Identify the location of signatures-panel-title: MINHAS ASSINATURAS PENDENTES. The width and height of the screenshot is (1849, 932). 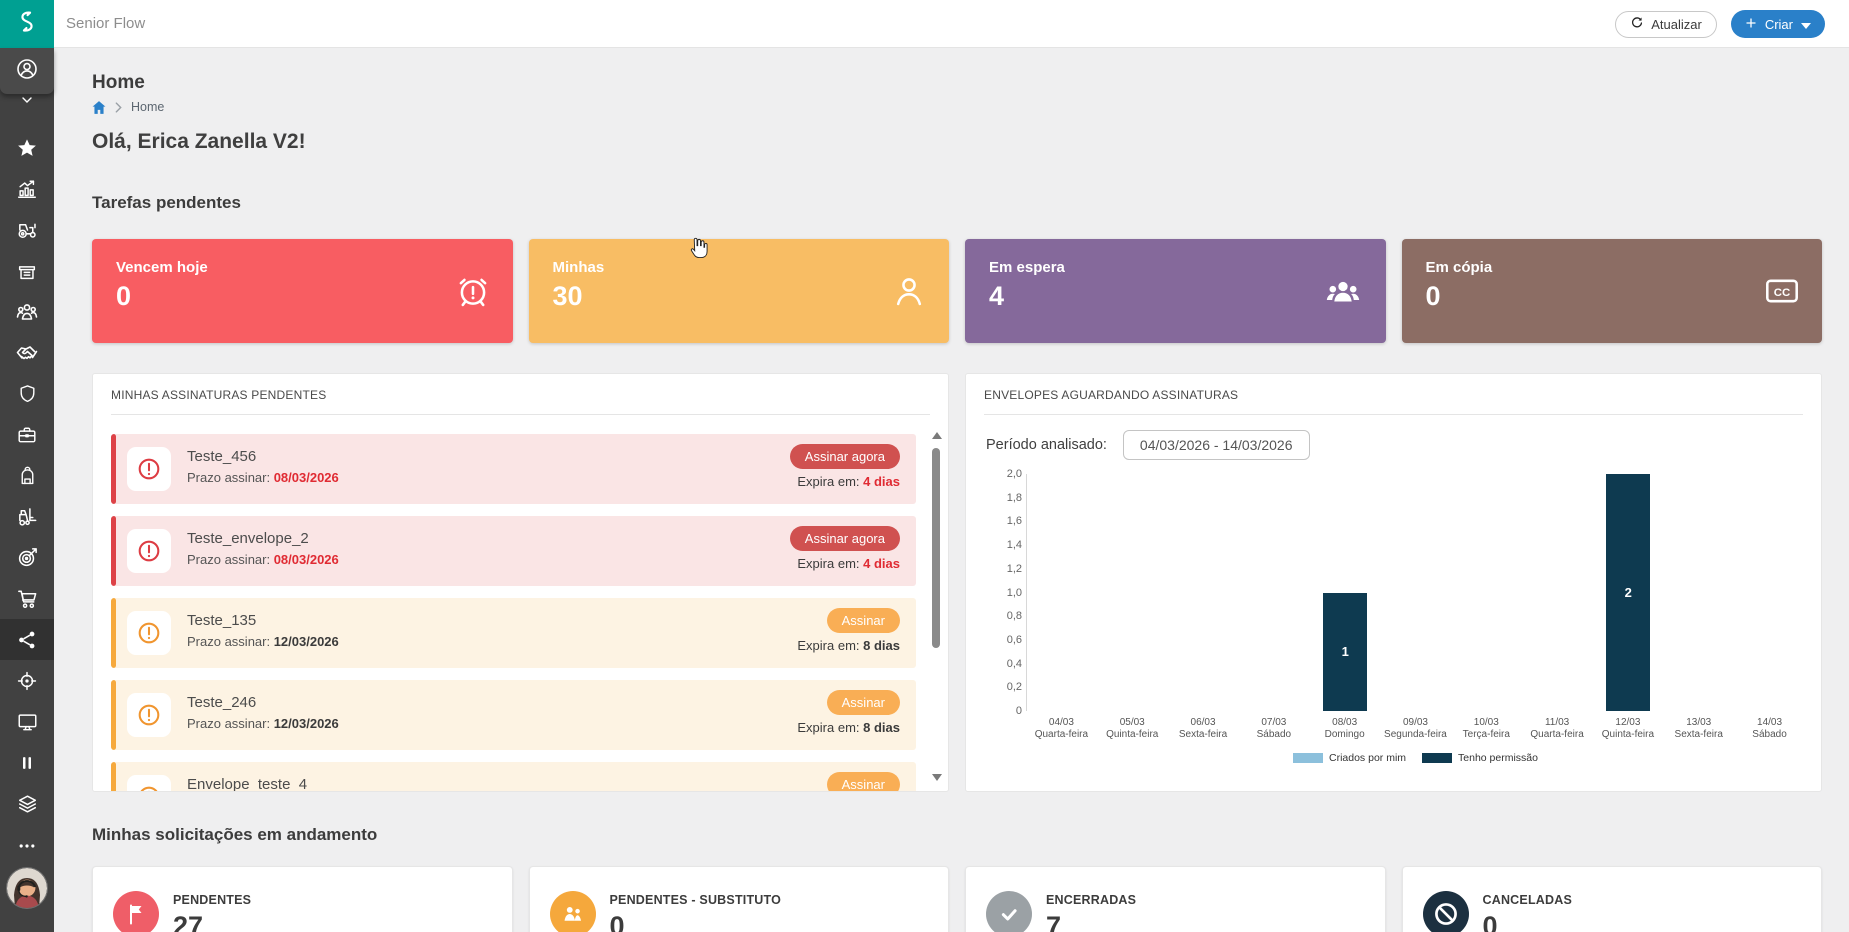
(219, 395).